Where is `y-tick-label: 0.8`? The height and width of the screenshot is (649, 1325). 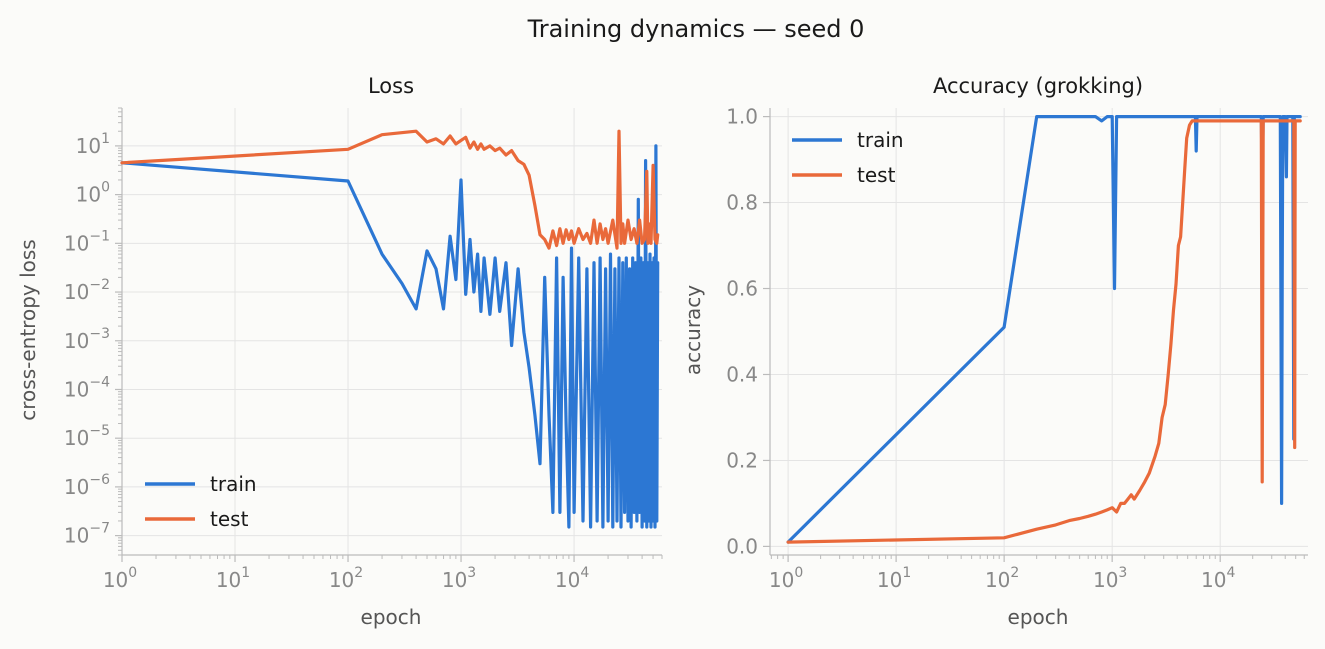 y-tick-label: 0.8 is located at coordinates (742, 203).